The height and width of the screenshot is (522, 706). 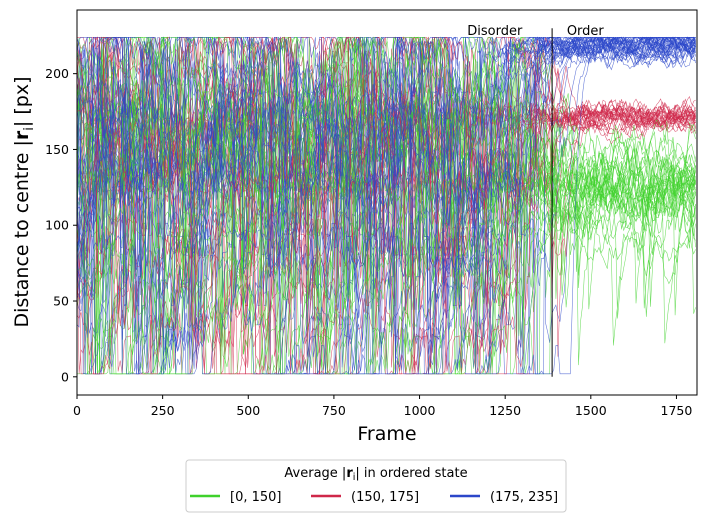 What do you see at coordinates (420, 410) in the screenshot?
I see `x-tick-label: 1000` at bounding box center [420, 410].